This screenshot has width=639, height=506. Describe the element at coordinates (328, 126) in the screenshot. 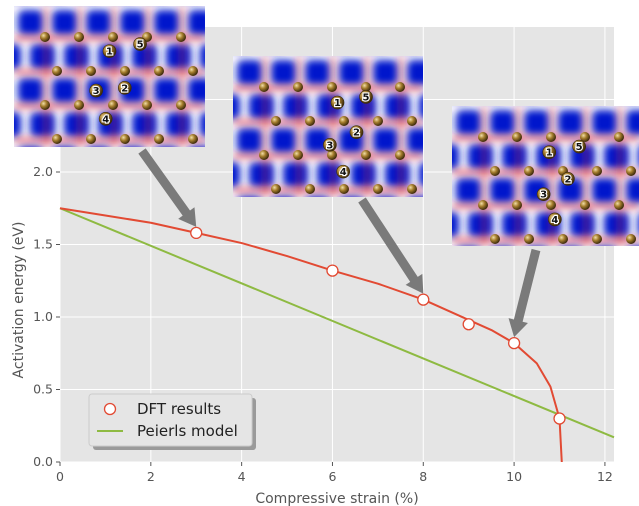

I see `structure-inset: 1 5 2 3 4` at that location.